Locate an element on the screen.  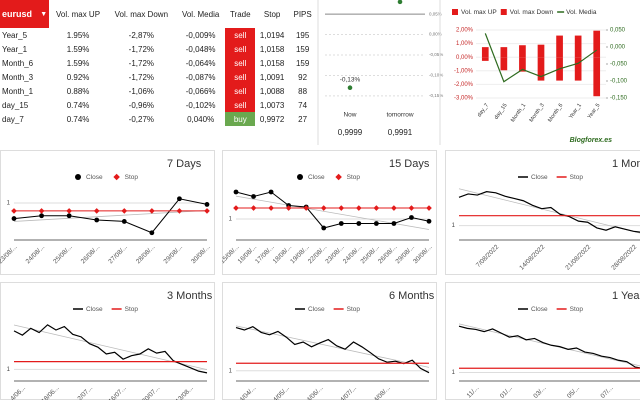
x-tick-label: 21/08/2022 is located at coordinates (578, 257).